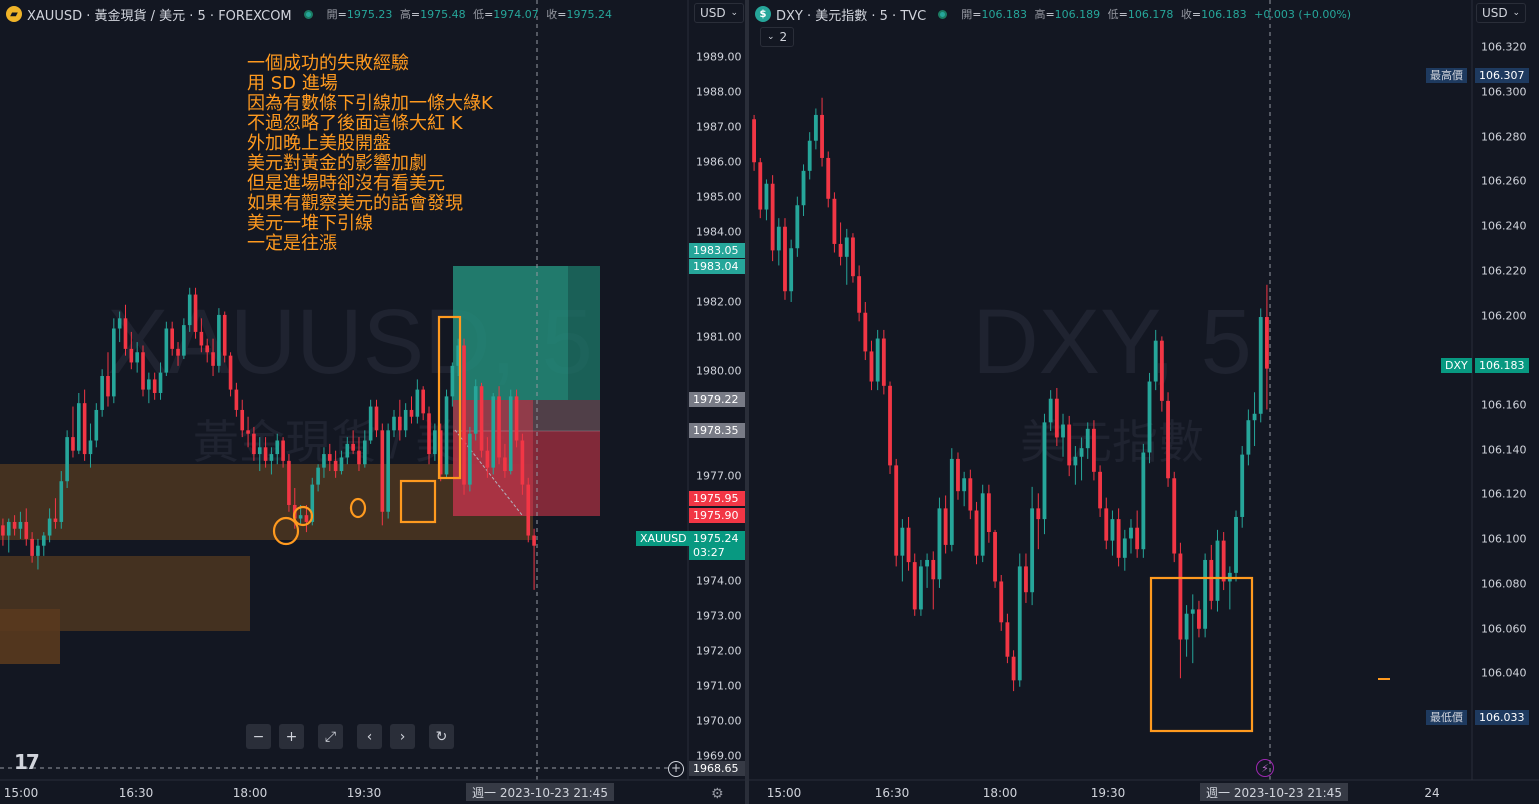  I want to click on high-price-tag: 106.307, so click(1502, 75).